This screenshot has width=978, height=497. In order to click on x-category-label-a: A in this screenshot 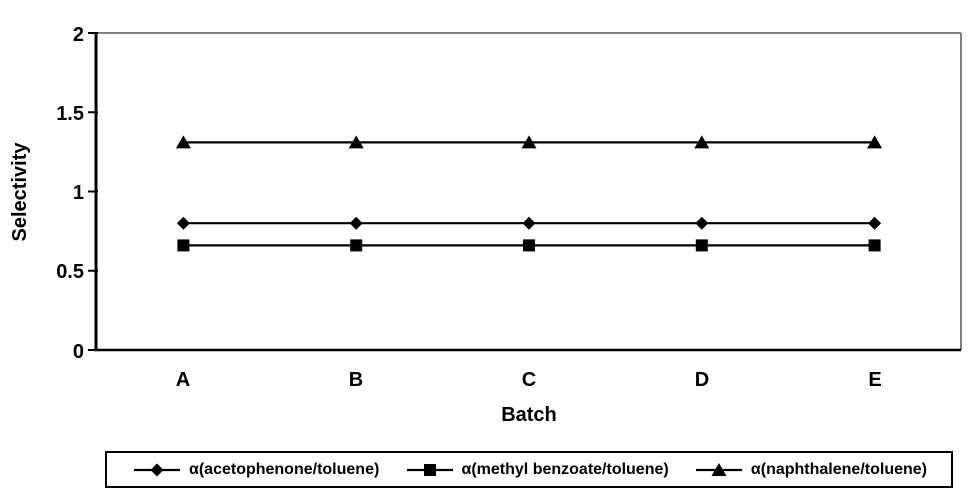, I will do `click(183, 380)`.